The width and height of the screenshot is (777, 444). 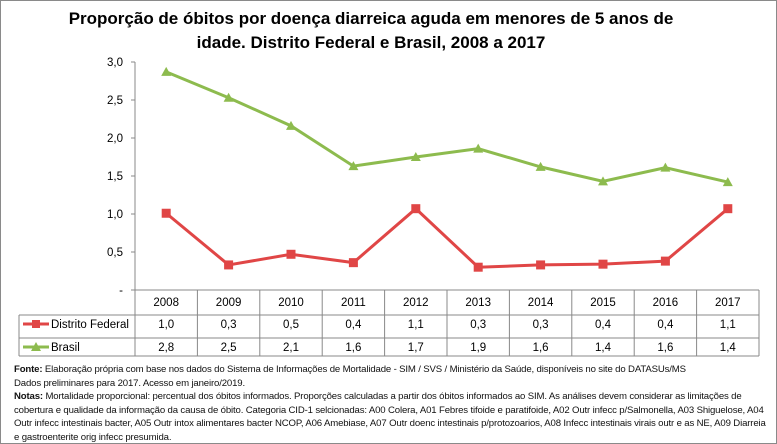 I want to click on table-cell-value: 1,7, so click(x=416, y=348).